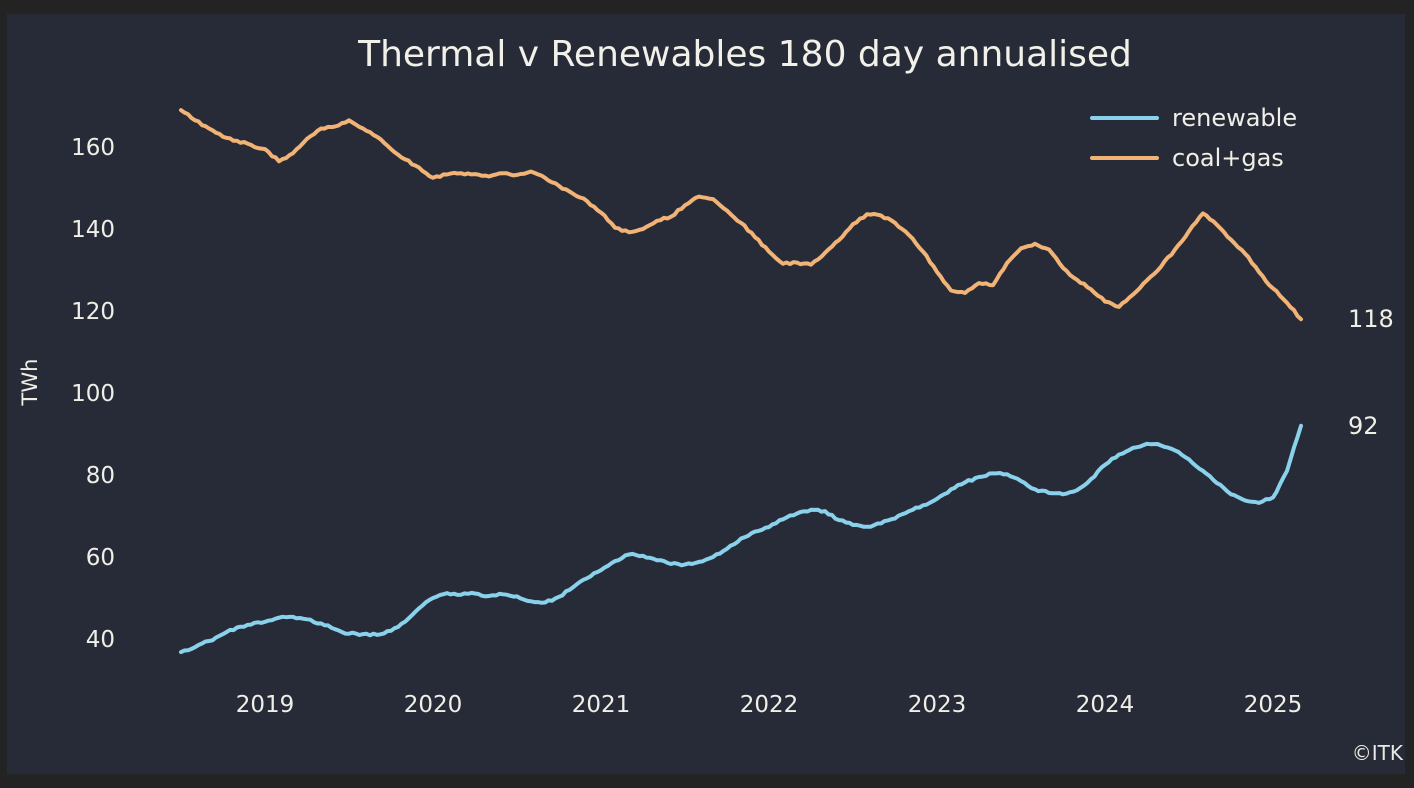 The height and width of the screenshot is (788, 1414). What do you see at coordinates (265, 705) in the screenshot?
I see `x-tick-label: 2019` at bounding box center [265, 705].